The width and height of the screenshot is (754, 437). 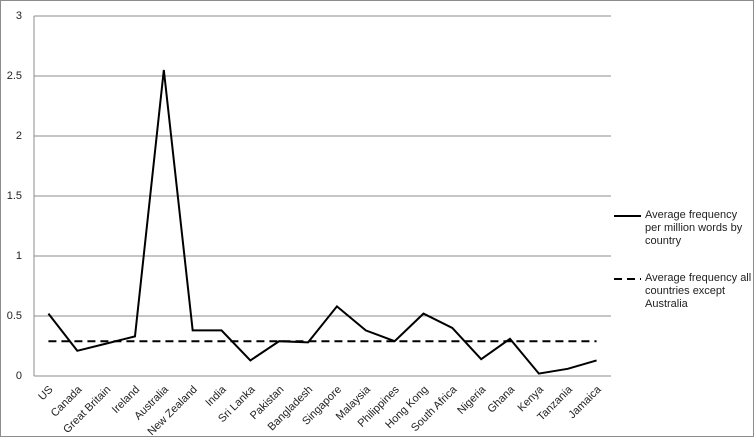 What do you see at coordinates (501, 399) in the screenshot?
I see `x-tick-label: Ghana` at bounding box center [501, 399].